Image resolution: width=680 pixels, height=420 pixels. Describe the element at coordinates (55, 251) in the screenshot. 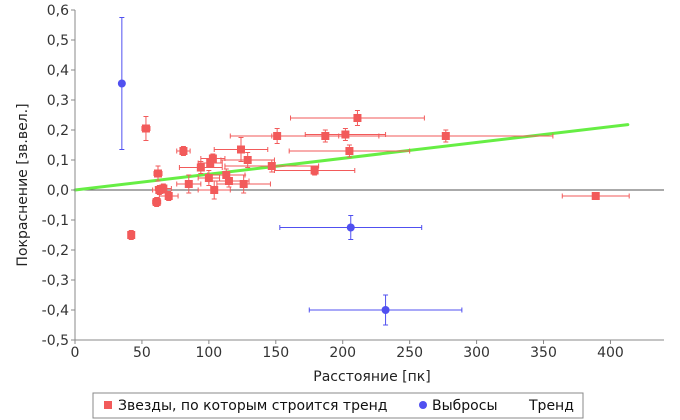

I see `y-tick-label: -0,2` at that location.